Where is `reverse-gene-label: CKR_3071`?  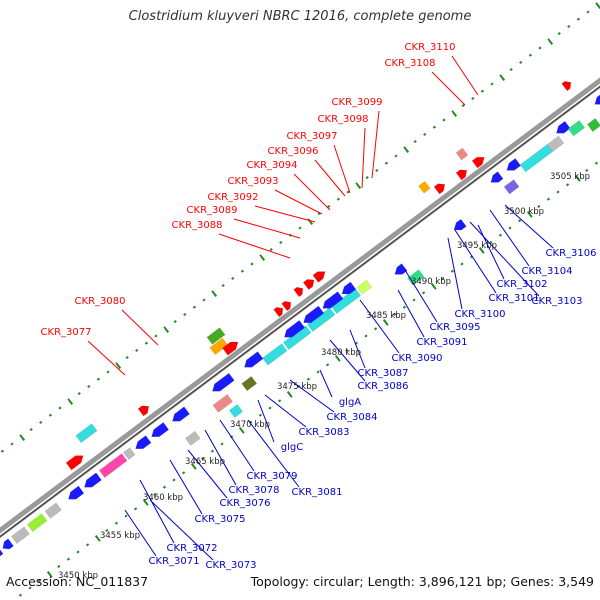 reverse-gene-label: CKR_3071 is located at coordinates (174, 561).